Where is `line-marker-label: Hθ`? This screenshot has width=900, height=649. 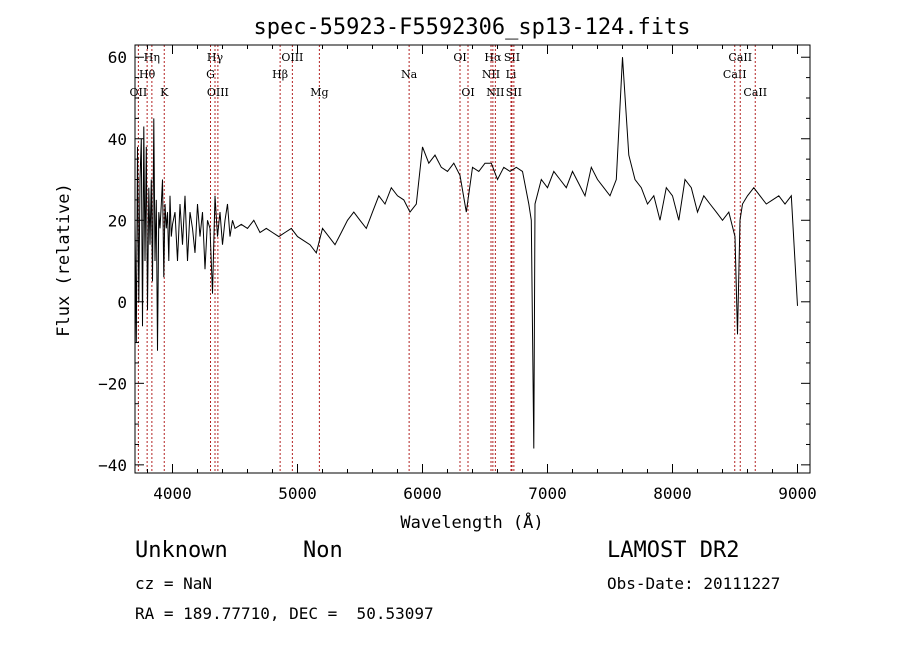
line-marker-label: Hθ is located at coordinates (147, 74).